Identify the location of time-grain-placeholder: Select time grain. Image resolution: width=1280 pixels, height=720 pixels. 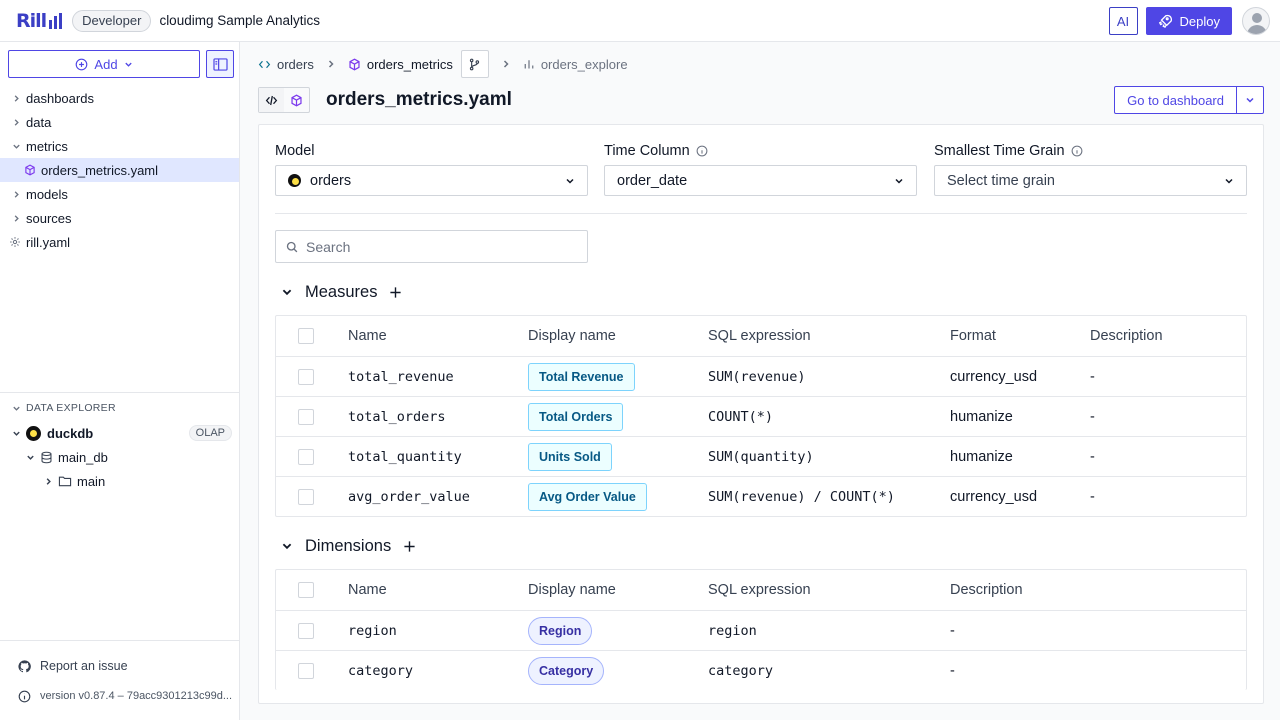
(1001, 180).